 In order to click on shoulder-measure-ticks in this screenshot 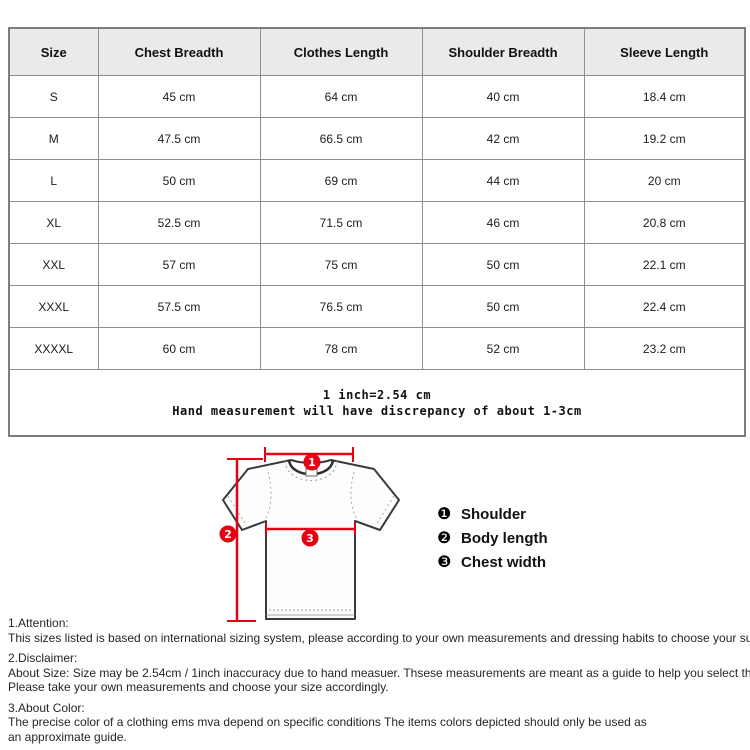, I will do `click(309, 454)`.